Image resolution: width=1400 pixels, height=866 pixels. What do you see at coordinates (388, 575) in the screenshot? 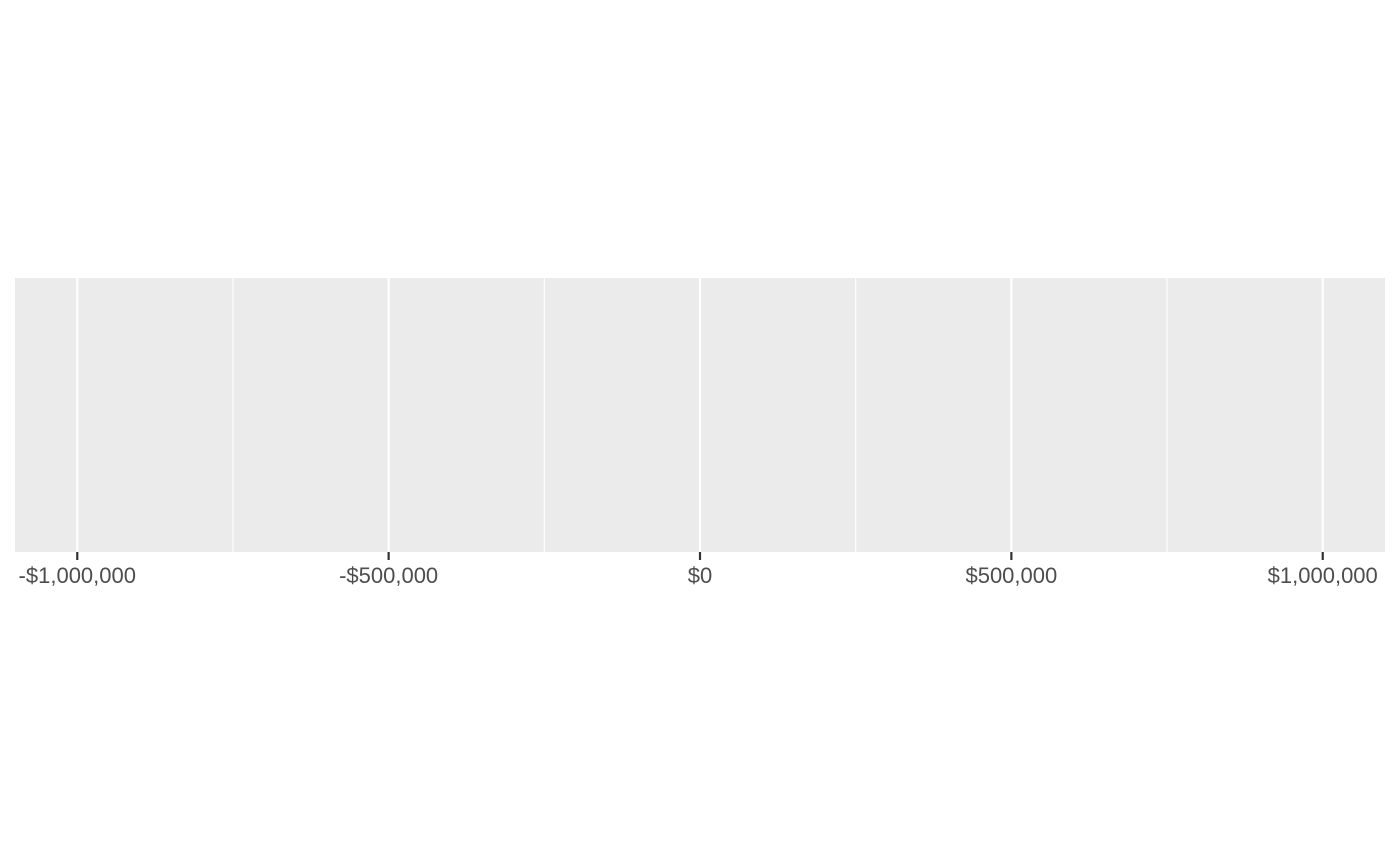
I see `x-axis-tick-label: -$500,000` at bounding box center [388, 575].